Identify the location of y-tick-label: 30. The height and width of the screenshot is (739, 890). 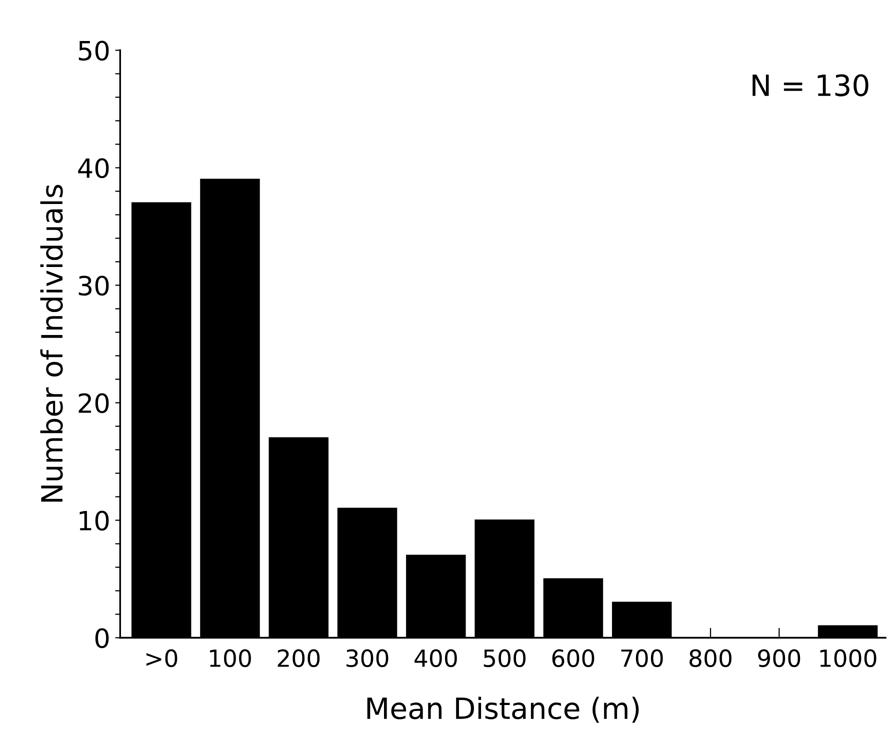
(93, 286).